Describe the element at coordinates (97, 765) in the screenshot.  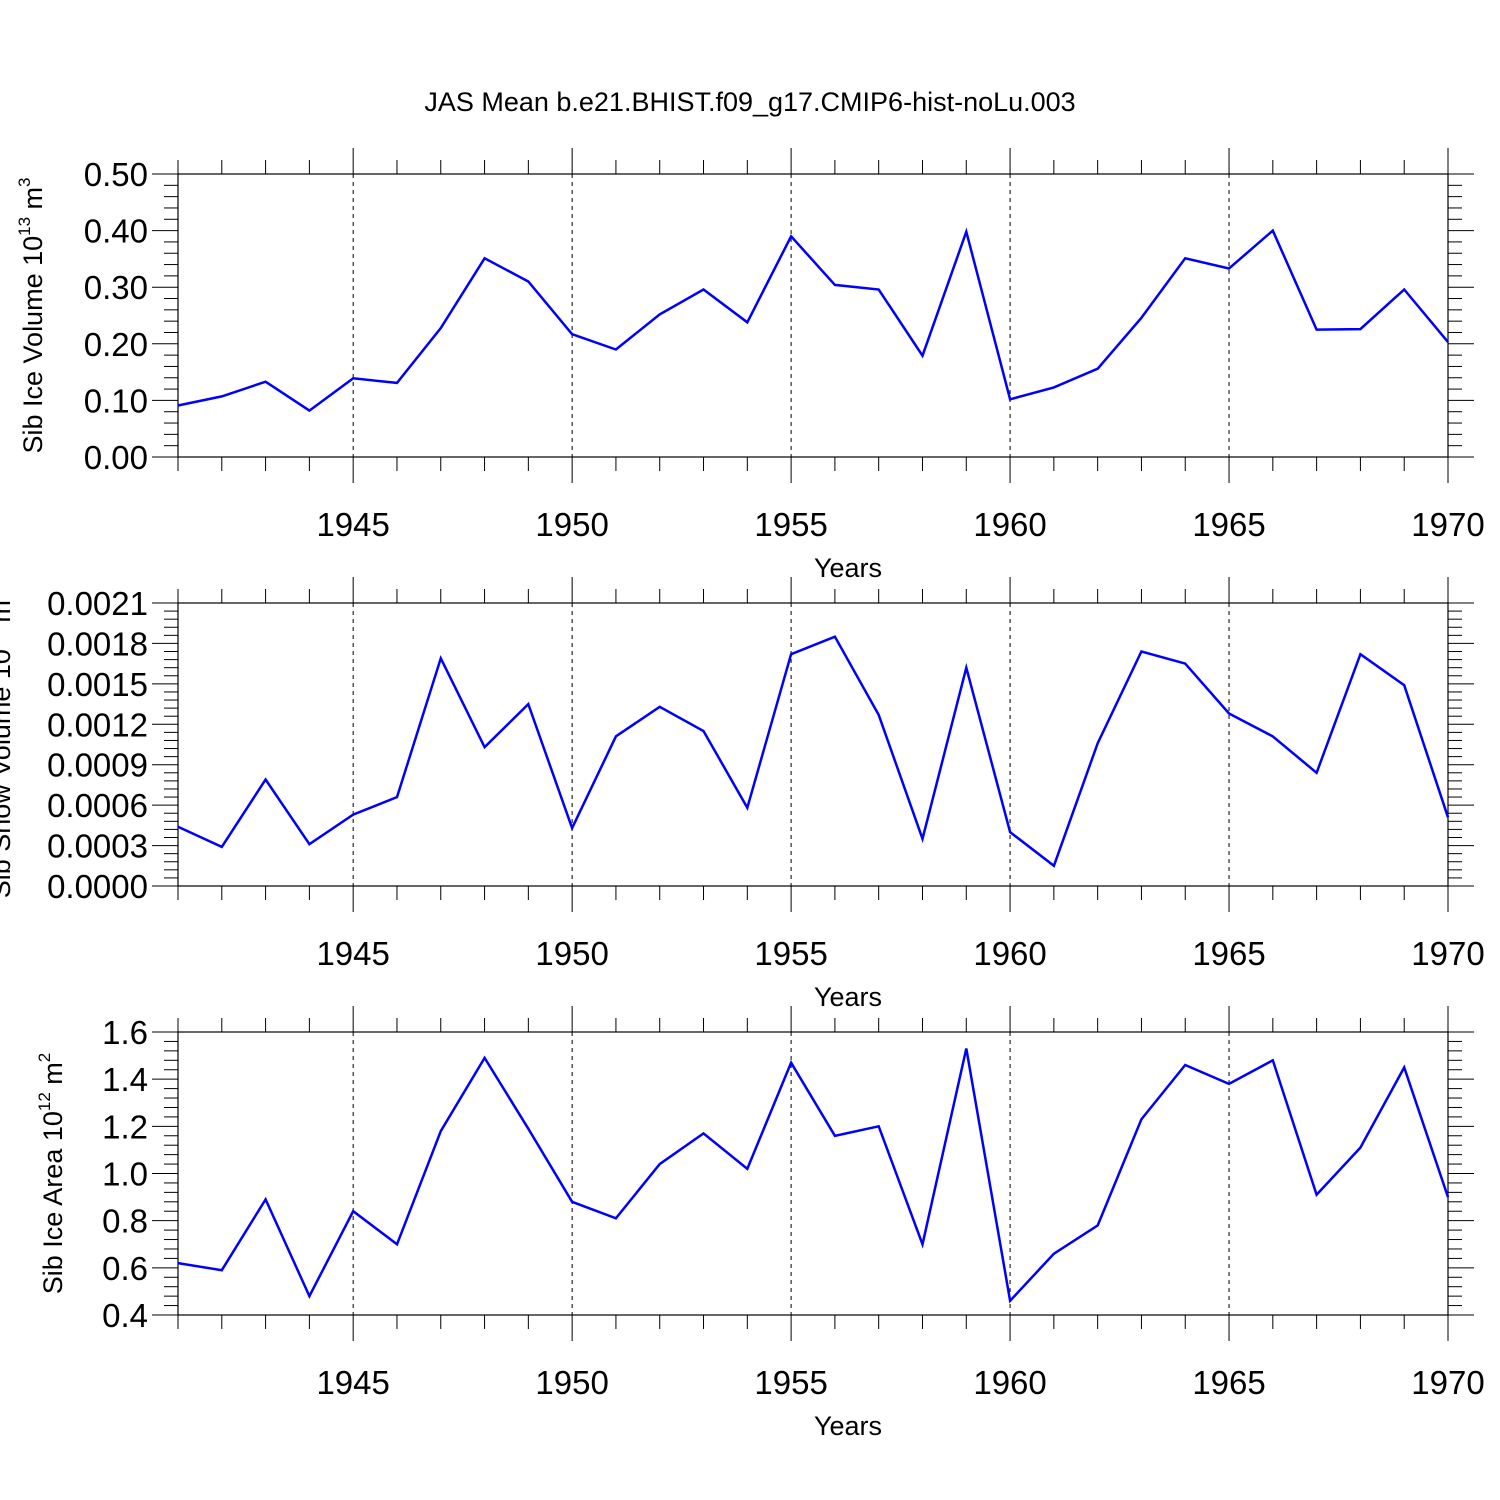
I see `y-tick-label: 0.0009` at that location.